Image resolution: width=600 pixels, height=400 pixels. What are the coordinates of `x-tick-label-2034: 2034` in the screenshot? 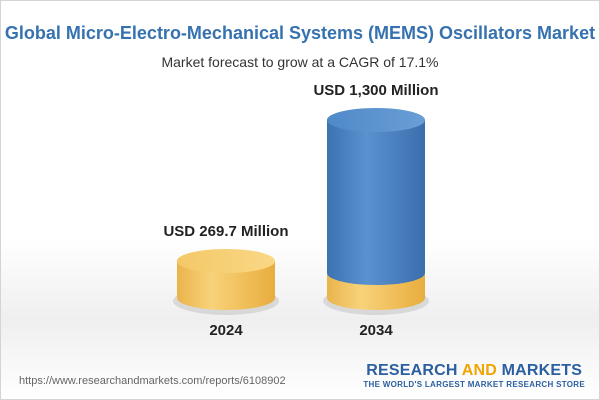 It's located at (376, 330).